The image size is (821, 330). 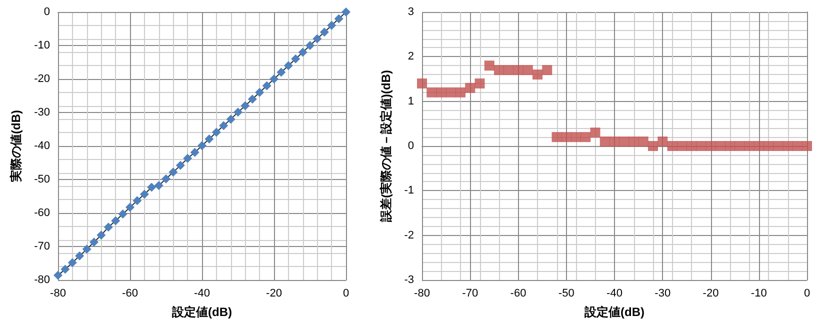 I want to click on y-tick-label: -20, so click(x=42, y=79).